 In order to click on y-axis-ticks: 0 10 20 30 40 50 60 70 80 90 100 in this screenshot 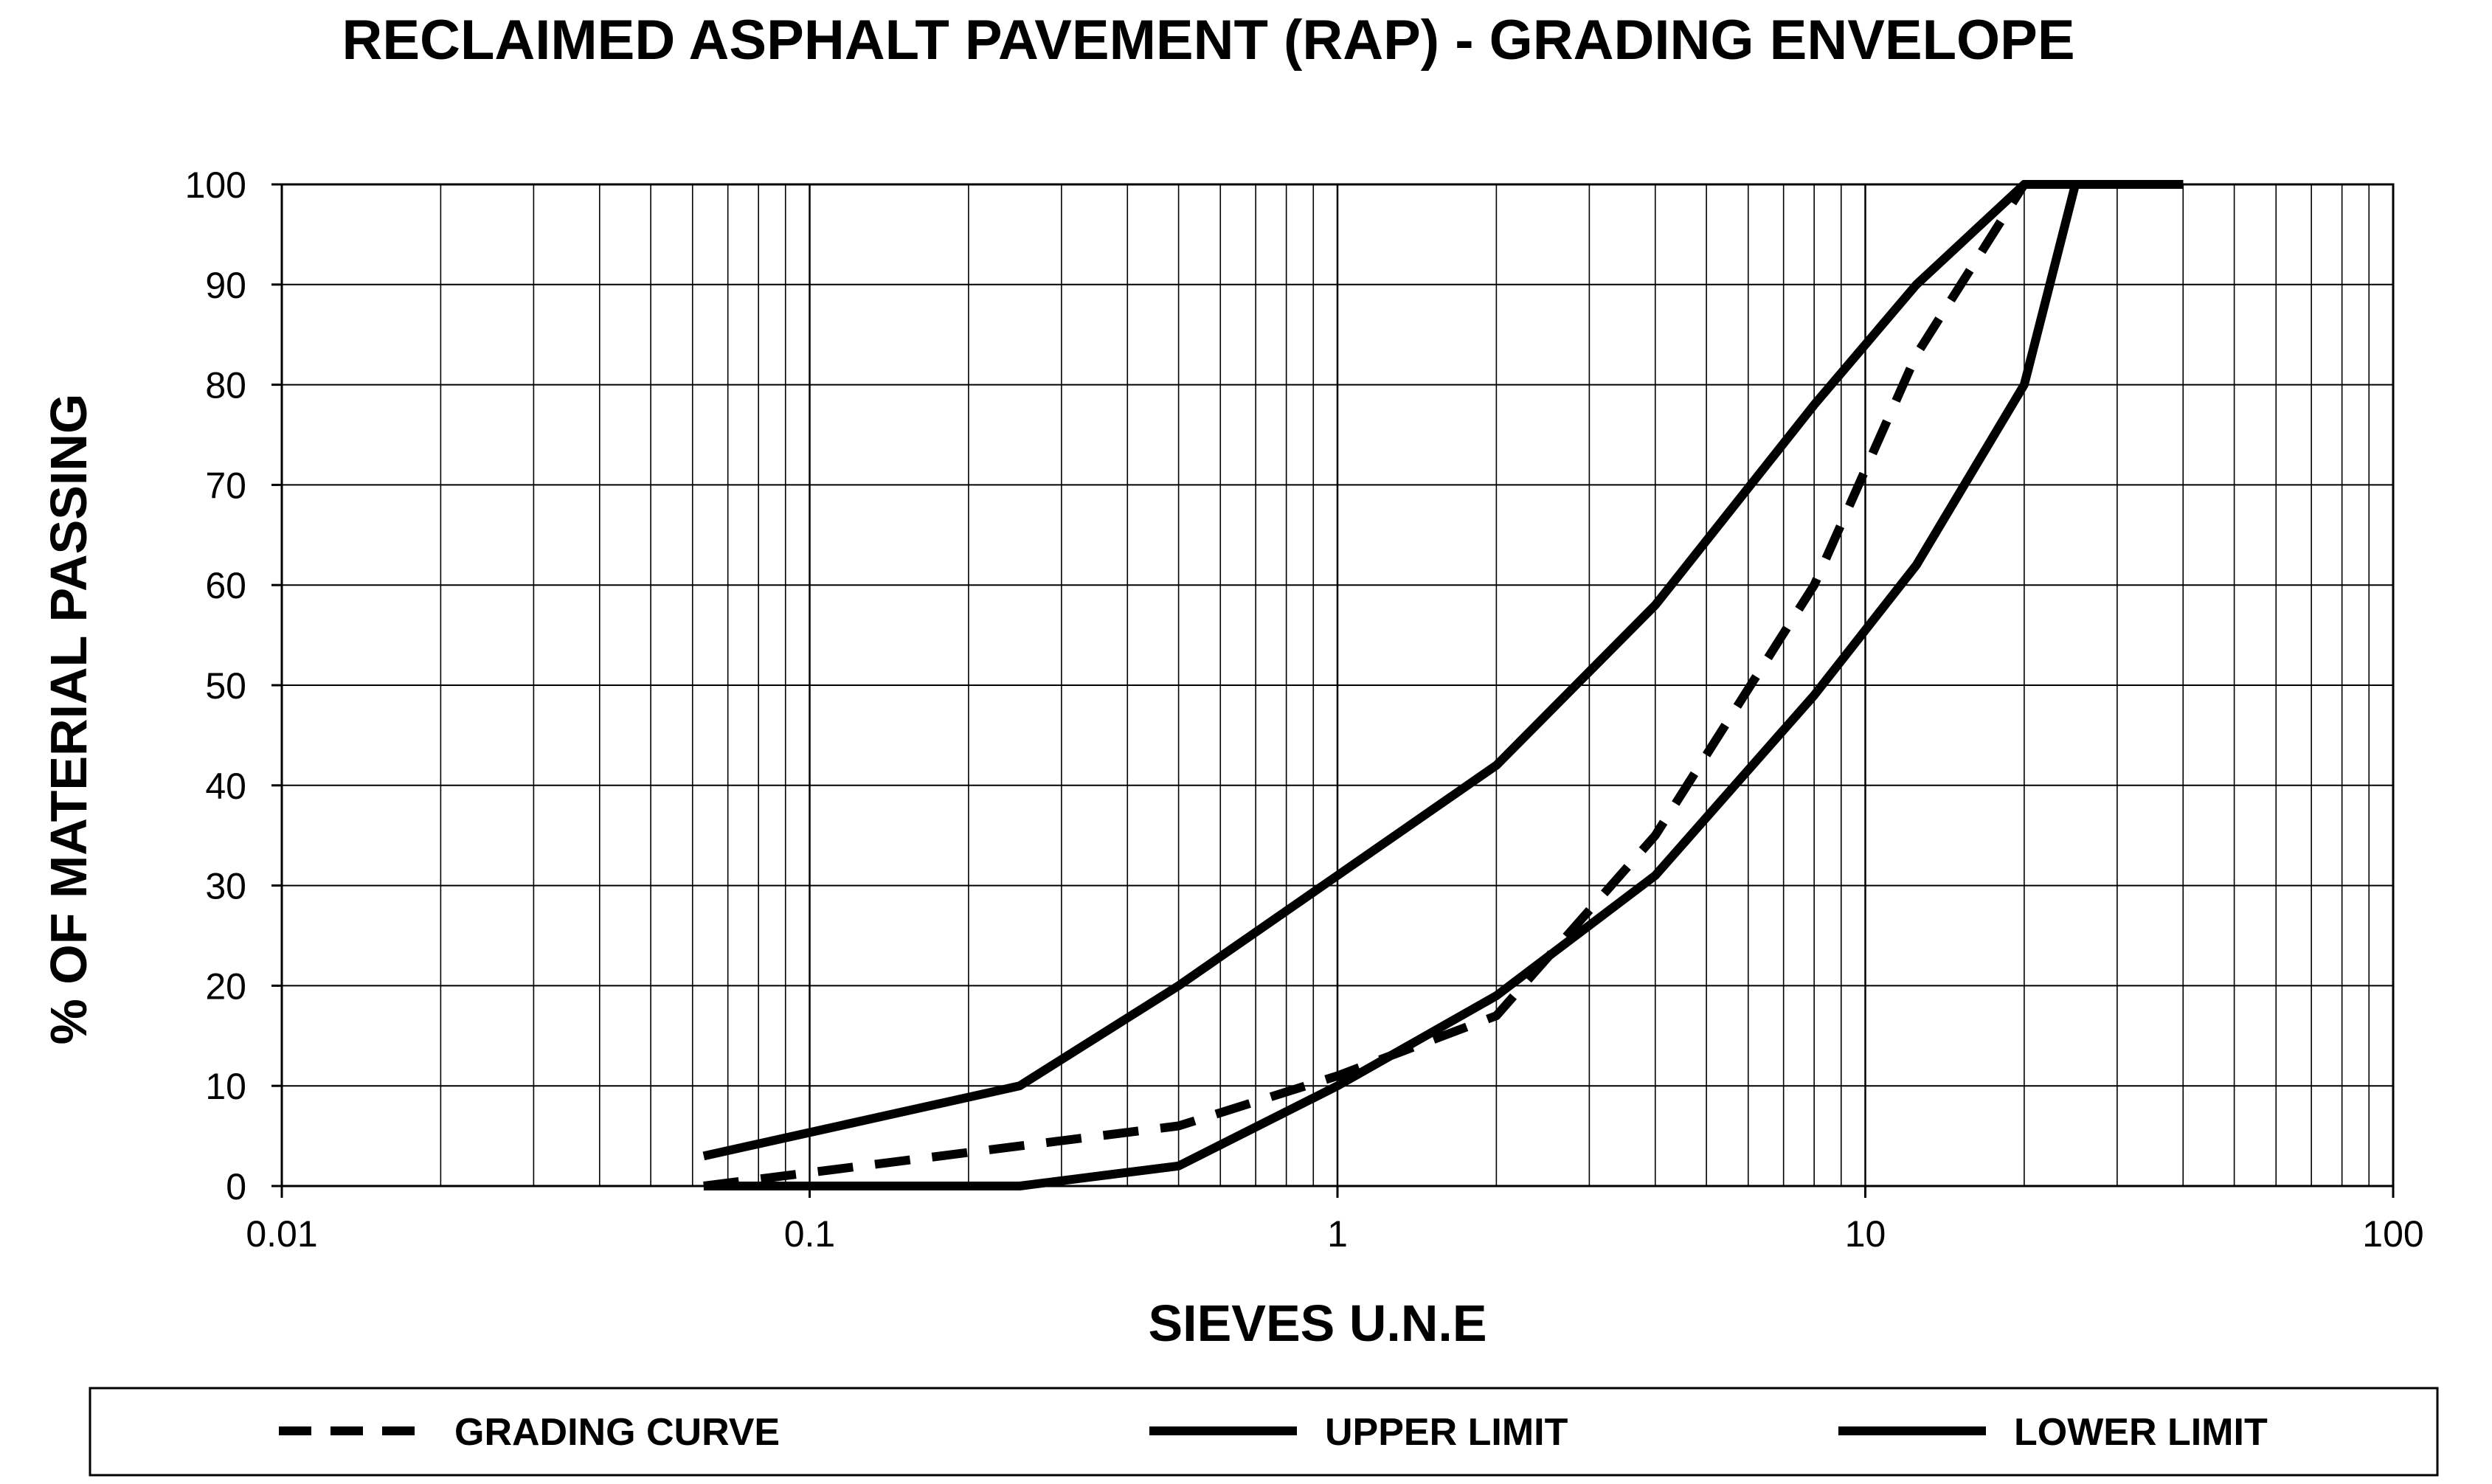, I will do `click(233, 685)`.